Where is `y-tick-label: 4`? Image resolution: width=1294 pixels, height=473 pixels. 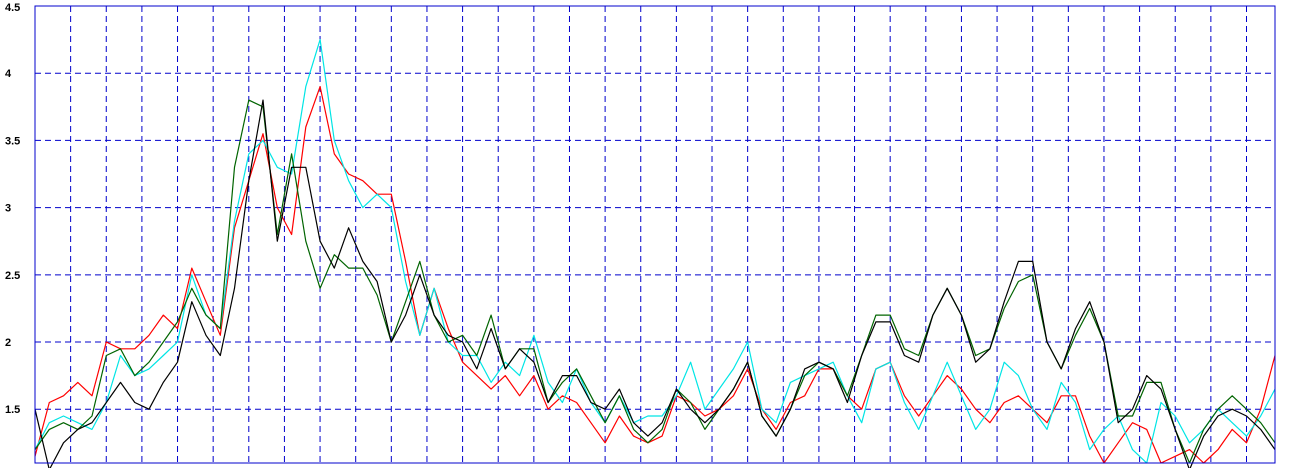 y-tick-label: 4 is located at coordinates (8, 74).